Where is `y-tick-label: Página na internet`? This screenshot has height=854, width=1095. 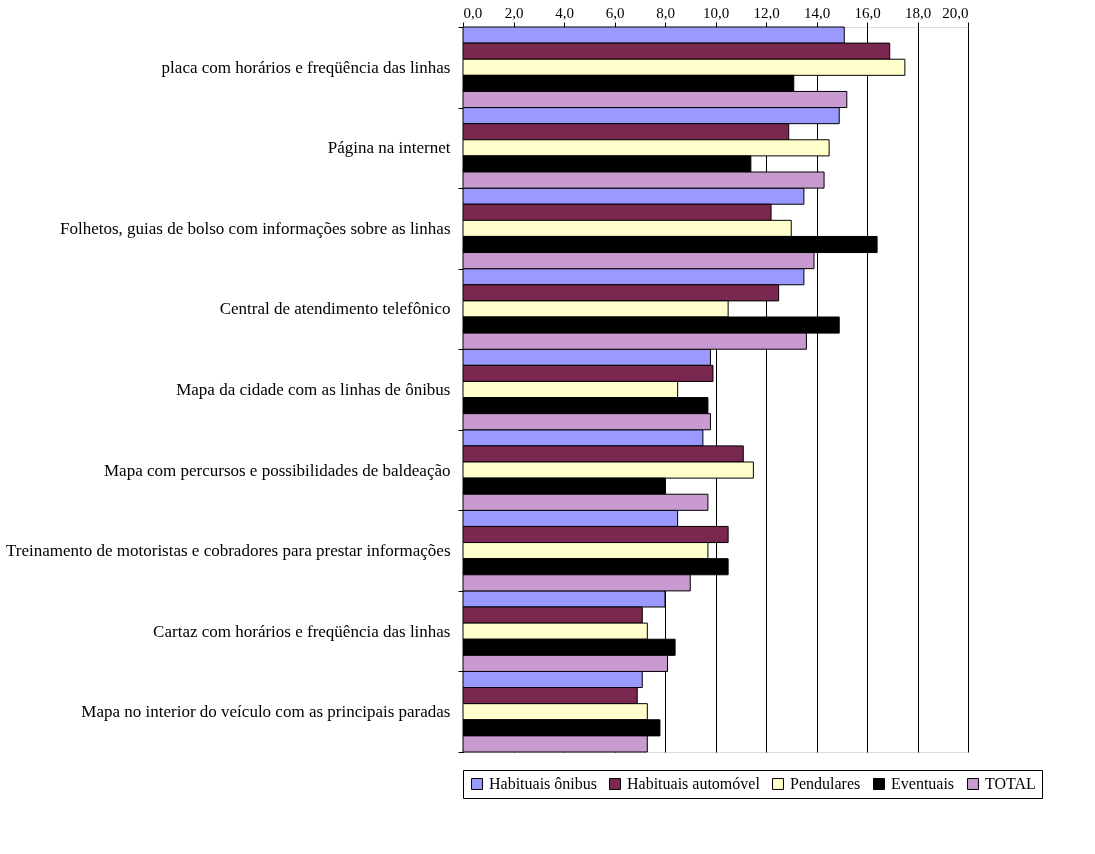
y-tick-label: Página na internet is located at coordinates (389, 148).